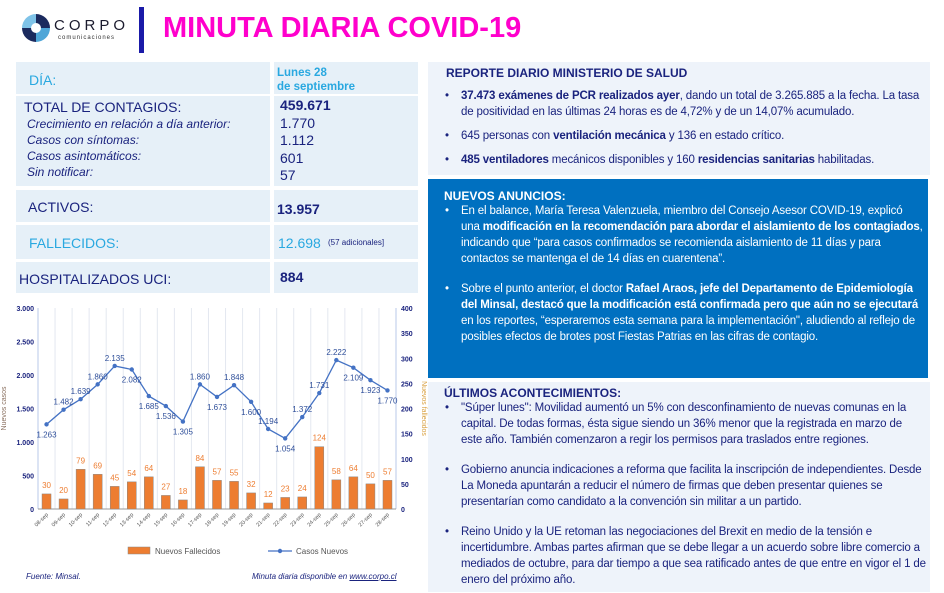 The height and width of the screenshot is (593, 944). I want to click on x-tick-label: 14-sep, so click(144, 520).